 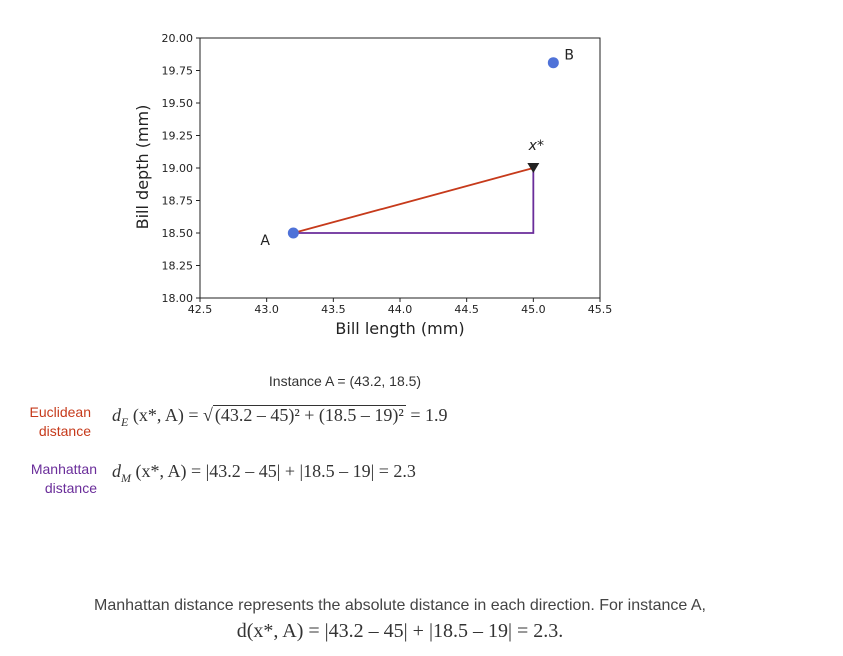 I want to click on euclidean-d: d, so click(x=116, y=415).